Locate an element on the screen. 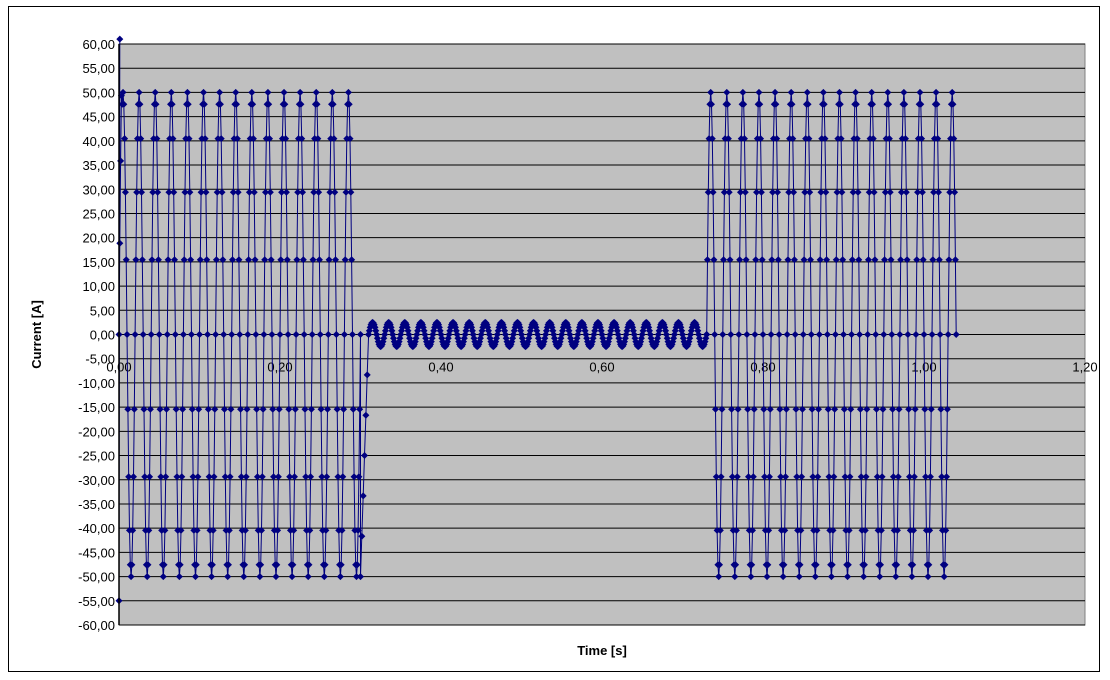 This screenshot has height=680, width=1110. y-tick-label: -50,00 is located at coordinates (96, 577).